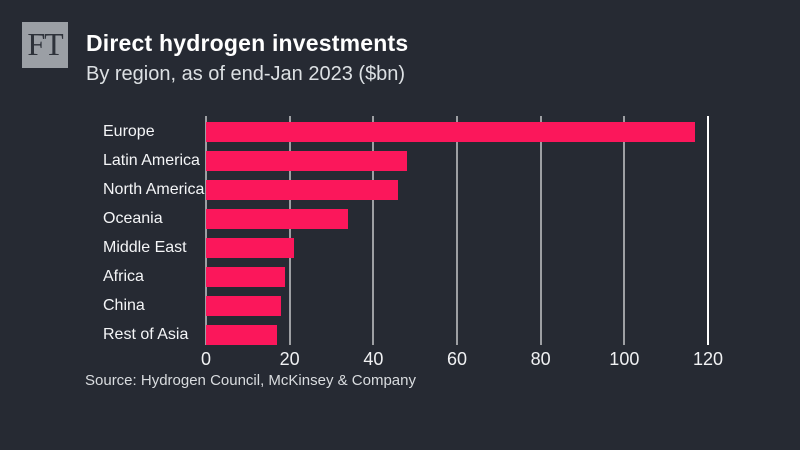 The image size is (800, 450). Describe the element at coordinates (145, 247) in the screenshot. I see `category-label: Middle East` at that location.